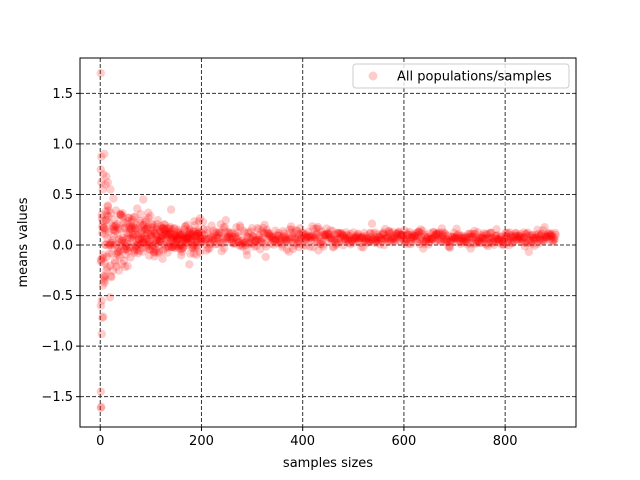 The width and height of the screenshot is (640, 480). Describe the element at coordinates (62, 195) in the screenshot. I see `y-tick-label: 0.5` at that location.